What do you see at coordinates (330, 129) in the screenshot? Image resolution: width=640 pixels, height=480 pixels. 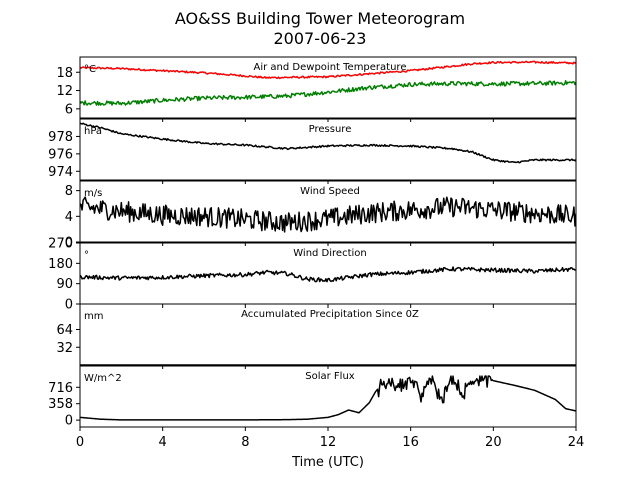 I see `panel-title-pressure: Pressure` at bounding box center [330, 129].